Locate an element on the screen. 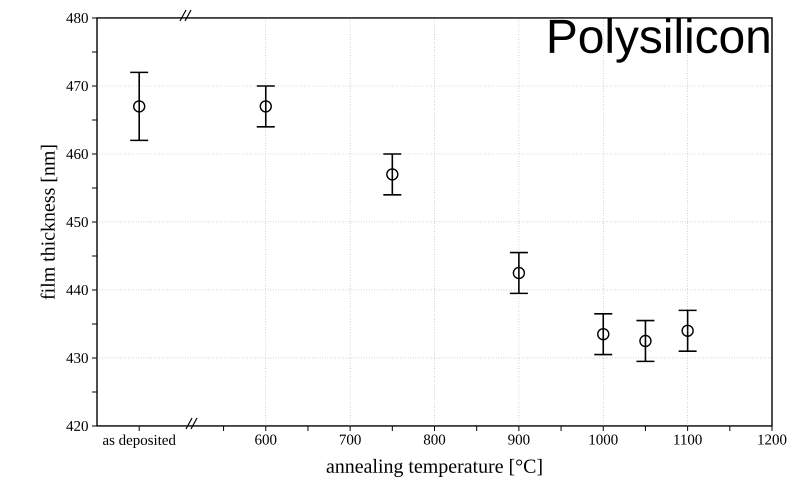 The width and height of the screenshot is (795, 502). y-tick-label: 480 is located at coordinates (77, 18).